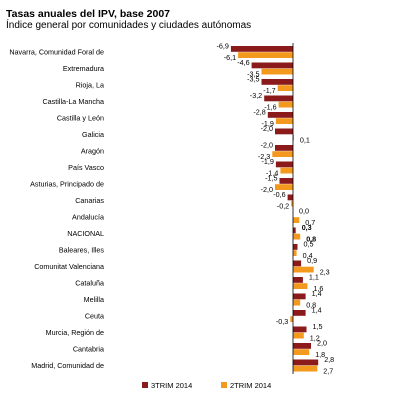 The image size is (420, 405). What do you see at coordinates (250, 385) in the screenshot?
I see `legend-label-2trim-2014: 2TRIM 2014` at bounding box center [250, 385].